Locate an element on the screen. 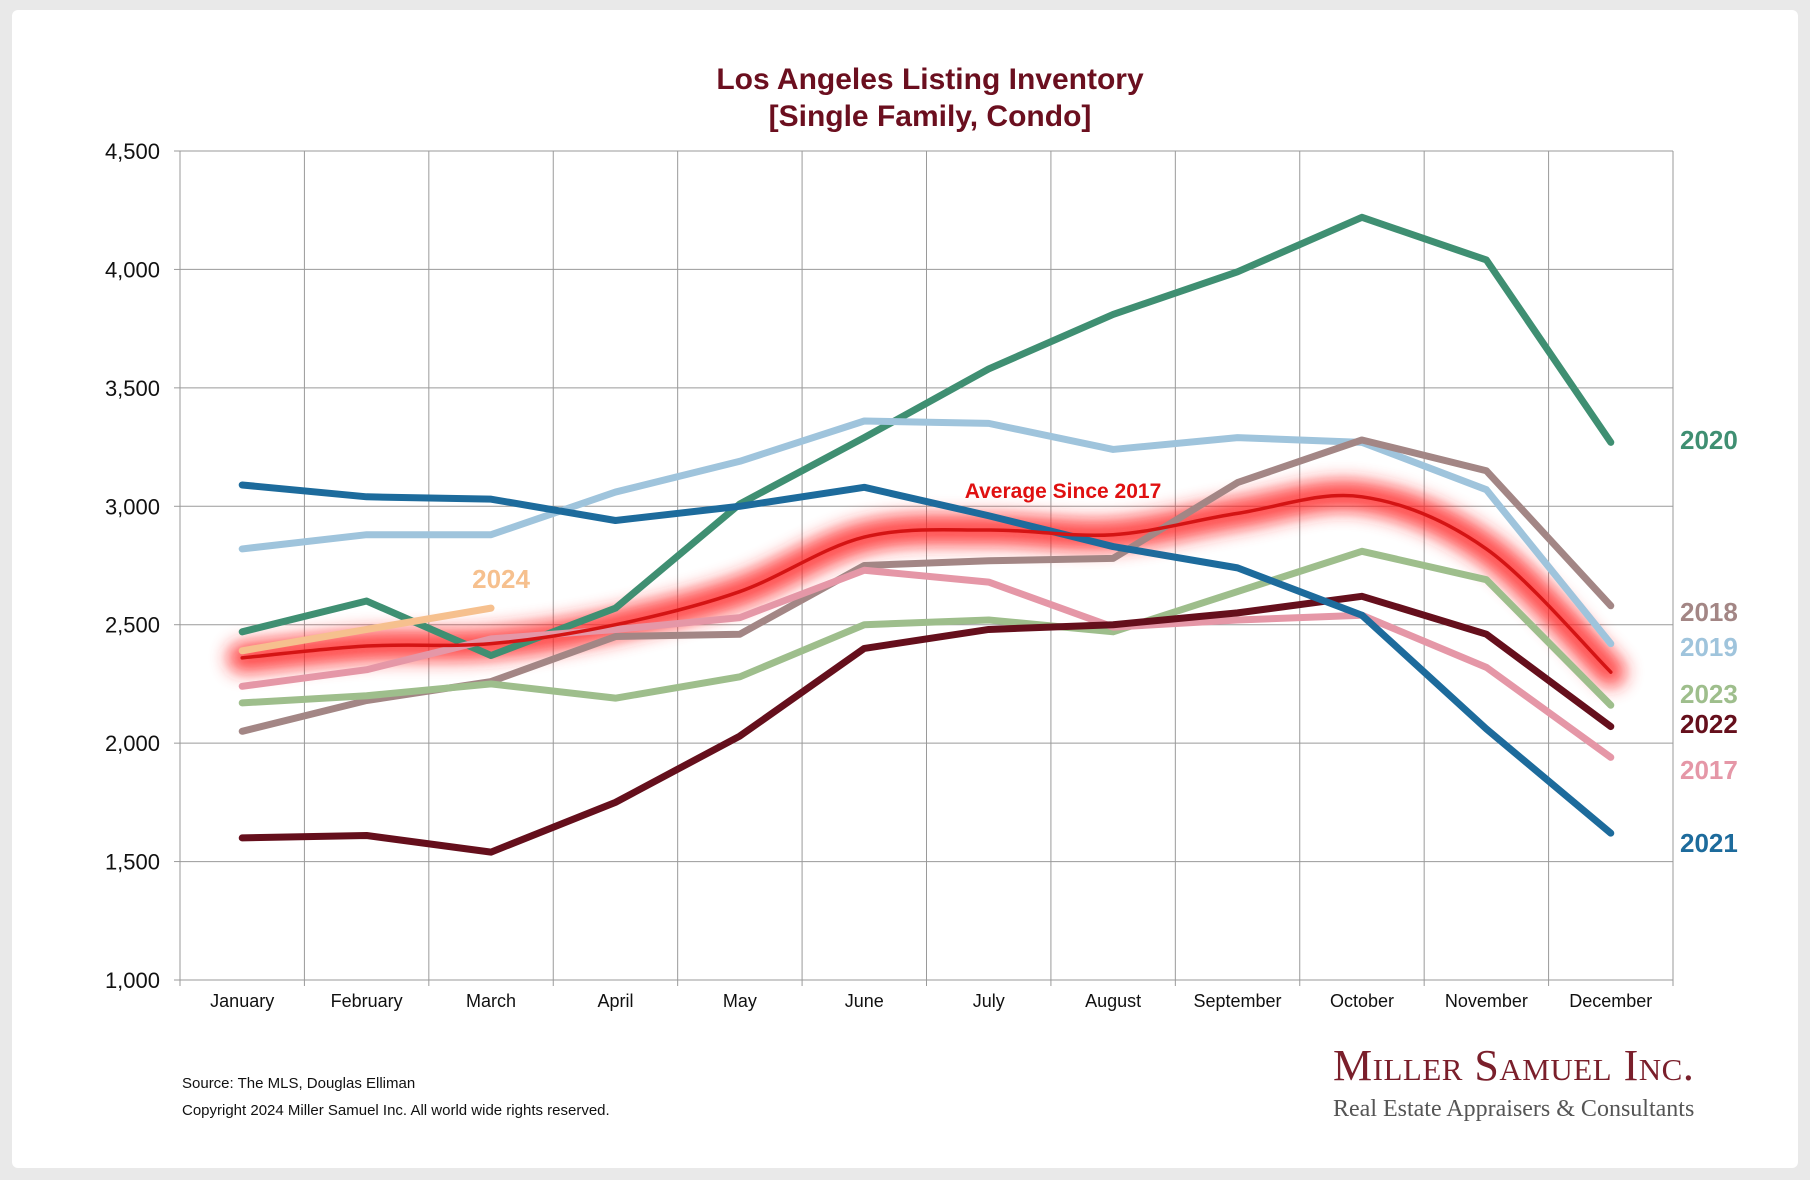 This screenshot has width=1810, height=1180. x-tick-label-july: July is located at coordinates (989, 1001).